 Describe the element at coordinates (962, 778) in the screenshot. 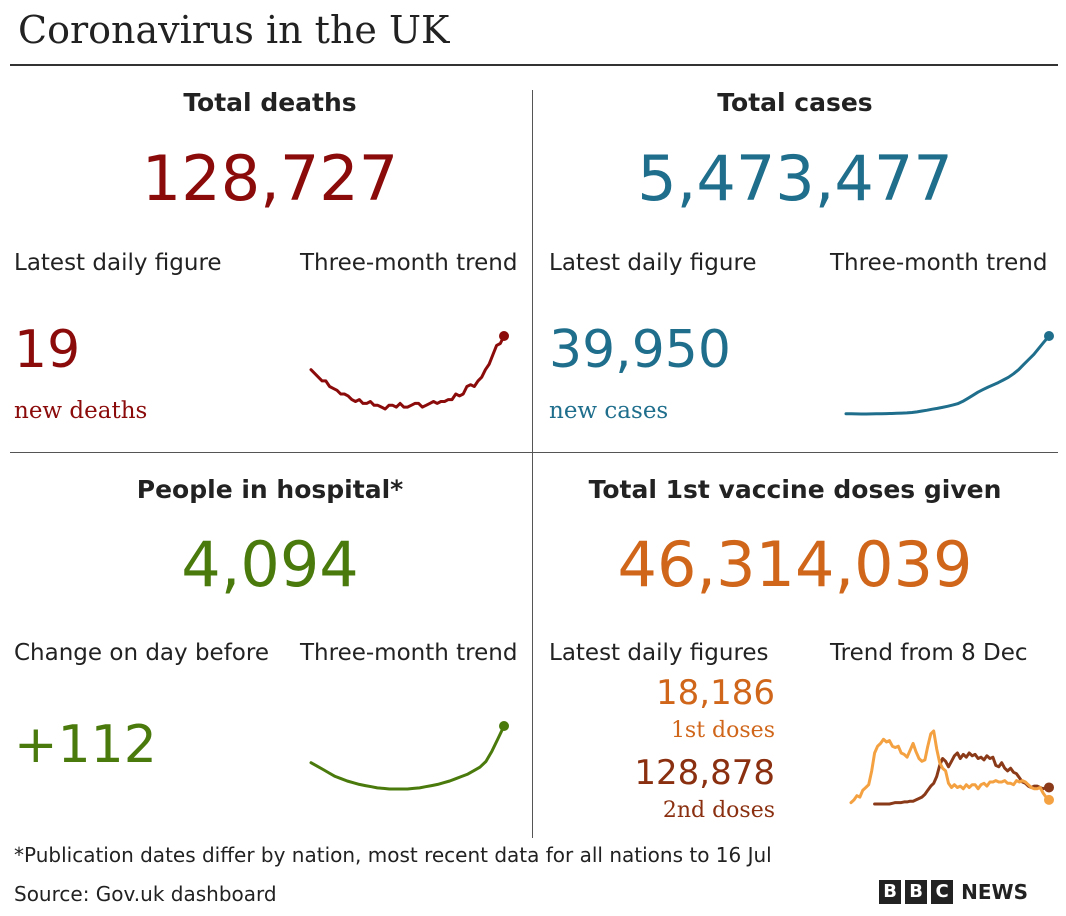

I see `vaccine-second-doses-line` at that location.